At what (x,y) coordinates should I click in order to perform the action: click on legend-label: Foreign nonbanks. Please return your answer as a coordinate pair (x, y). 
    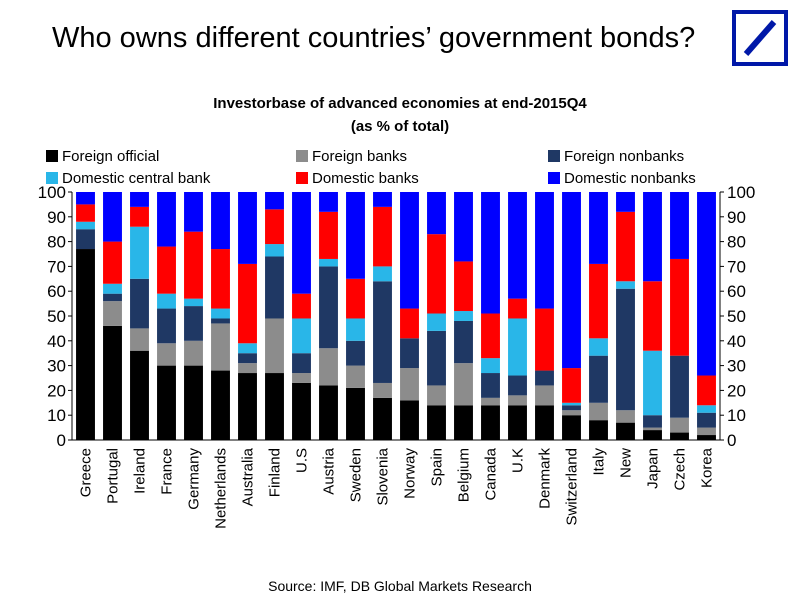
    Looking at the image, I should click on (624, 156).